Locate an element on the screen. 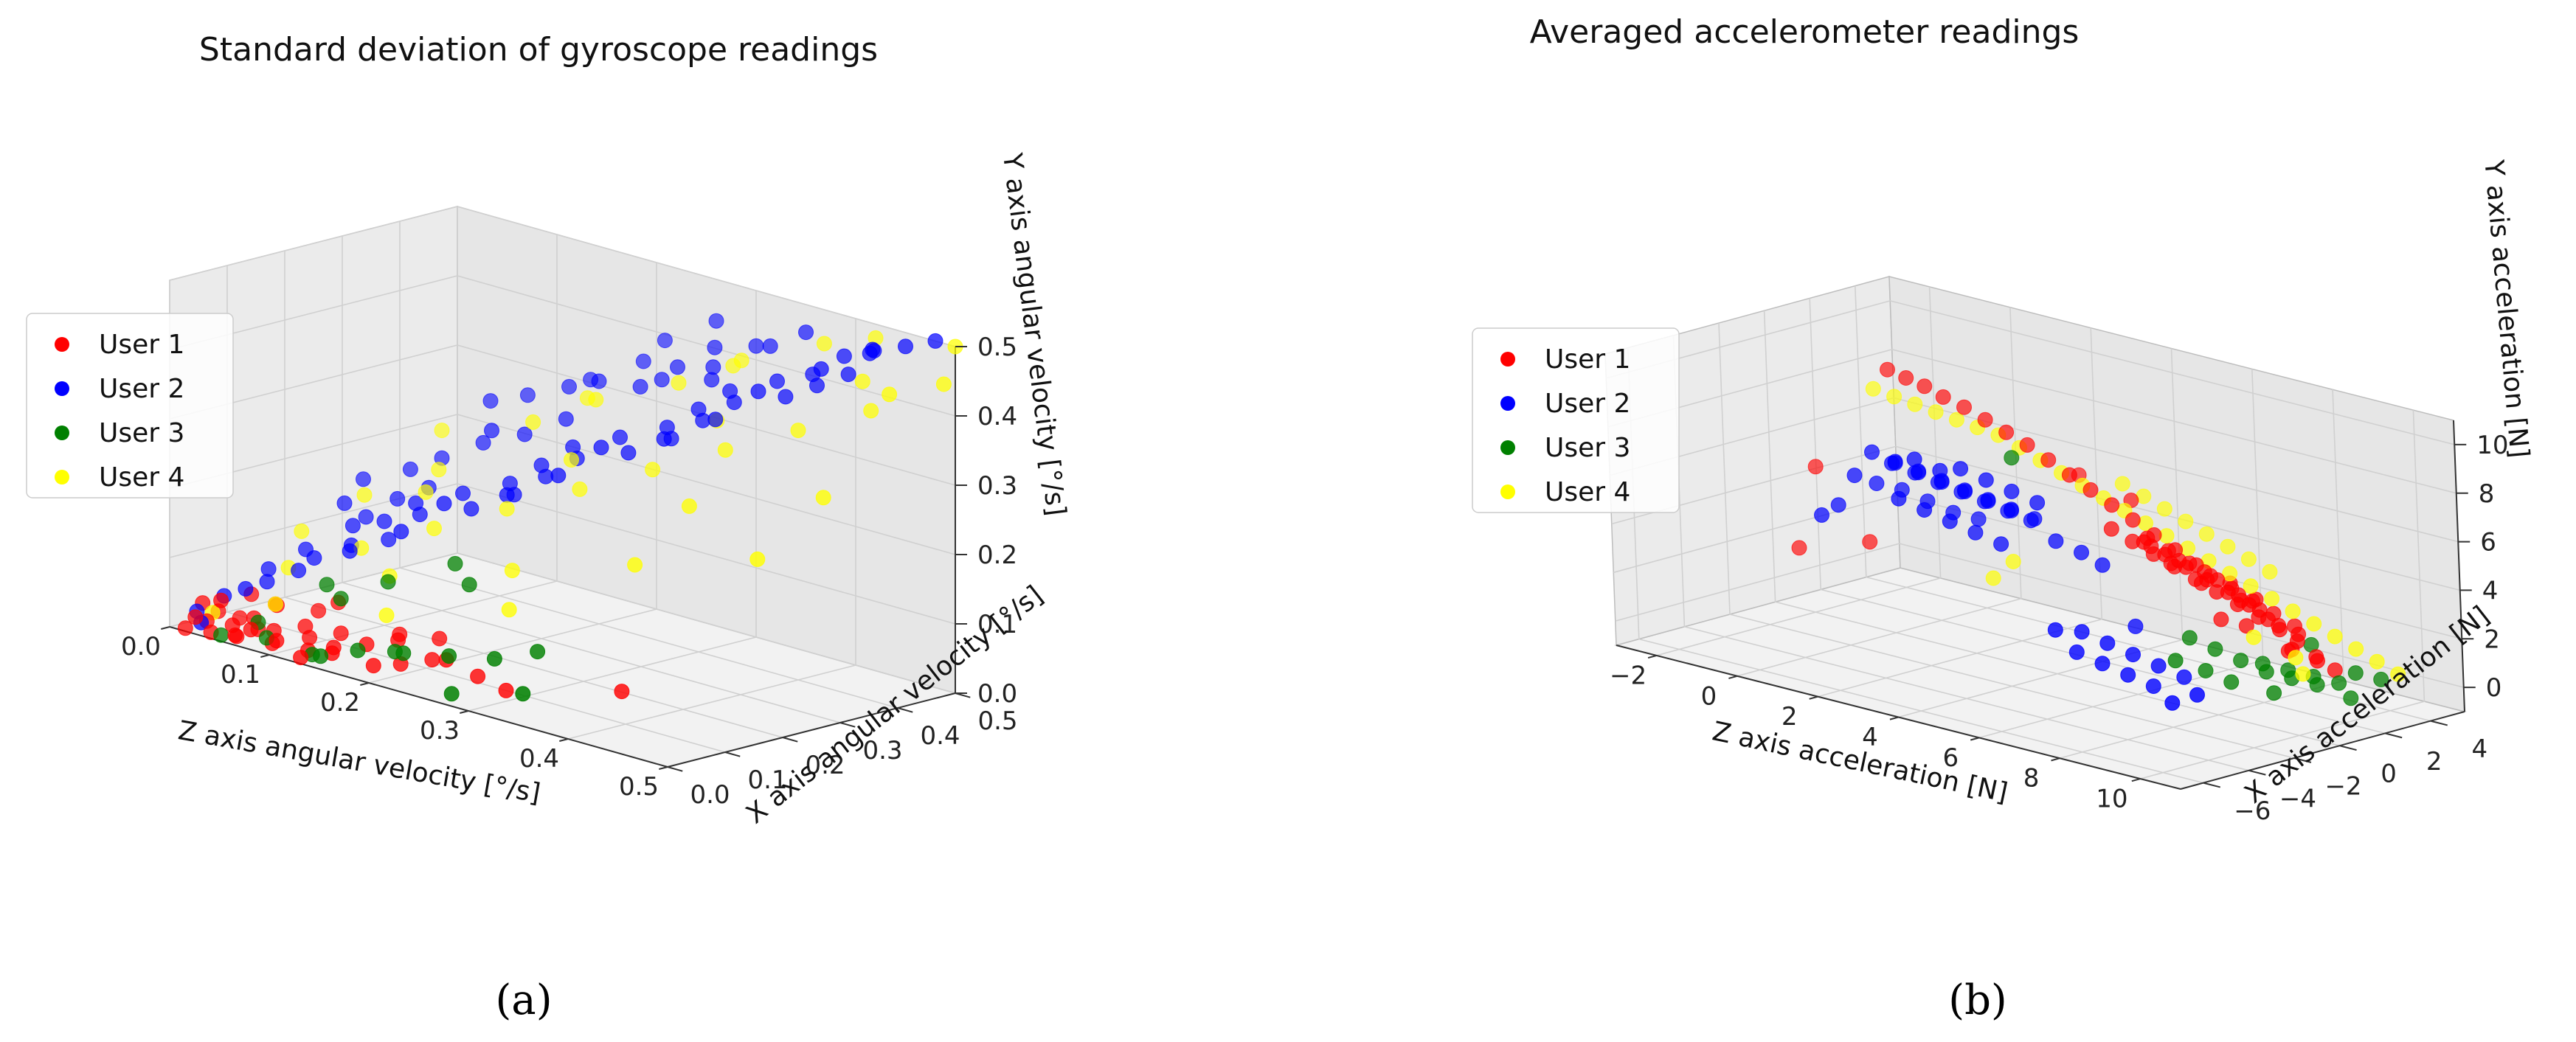 This screenshot has height=1042, width=2576. legend-label: User 3 is located at coordinates (1588, 448).